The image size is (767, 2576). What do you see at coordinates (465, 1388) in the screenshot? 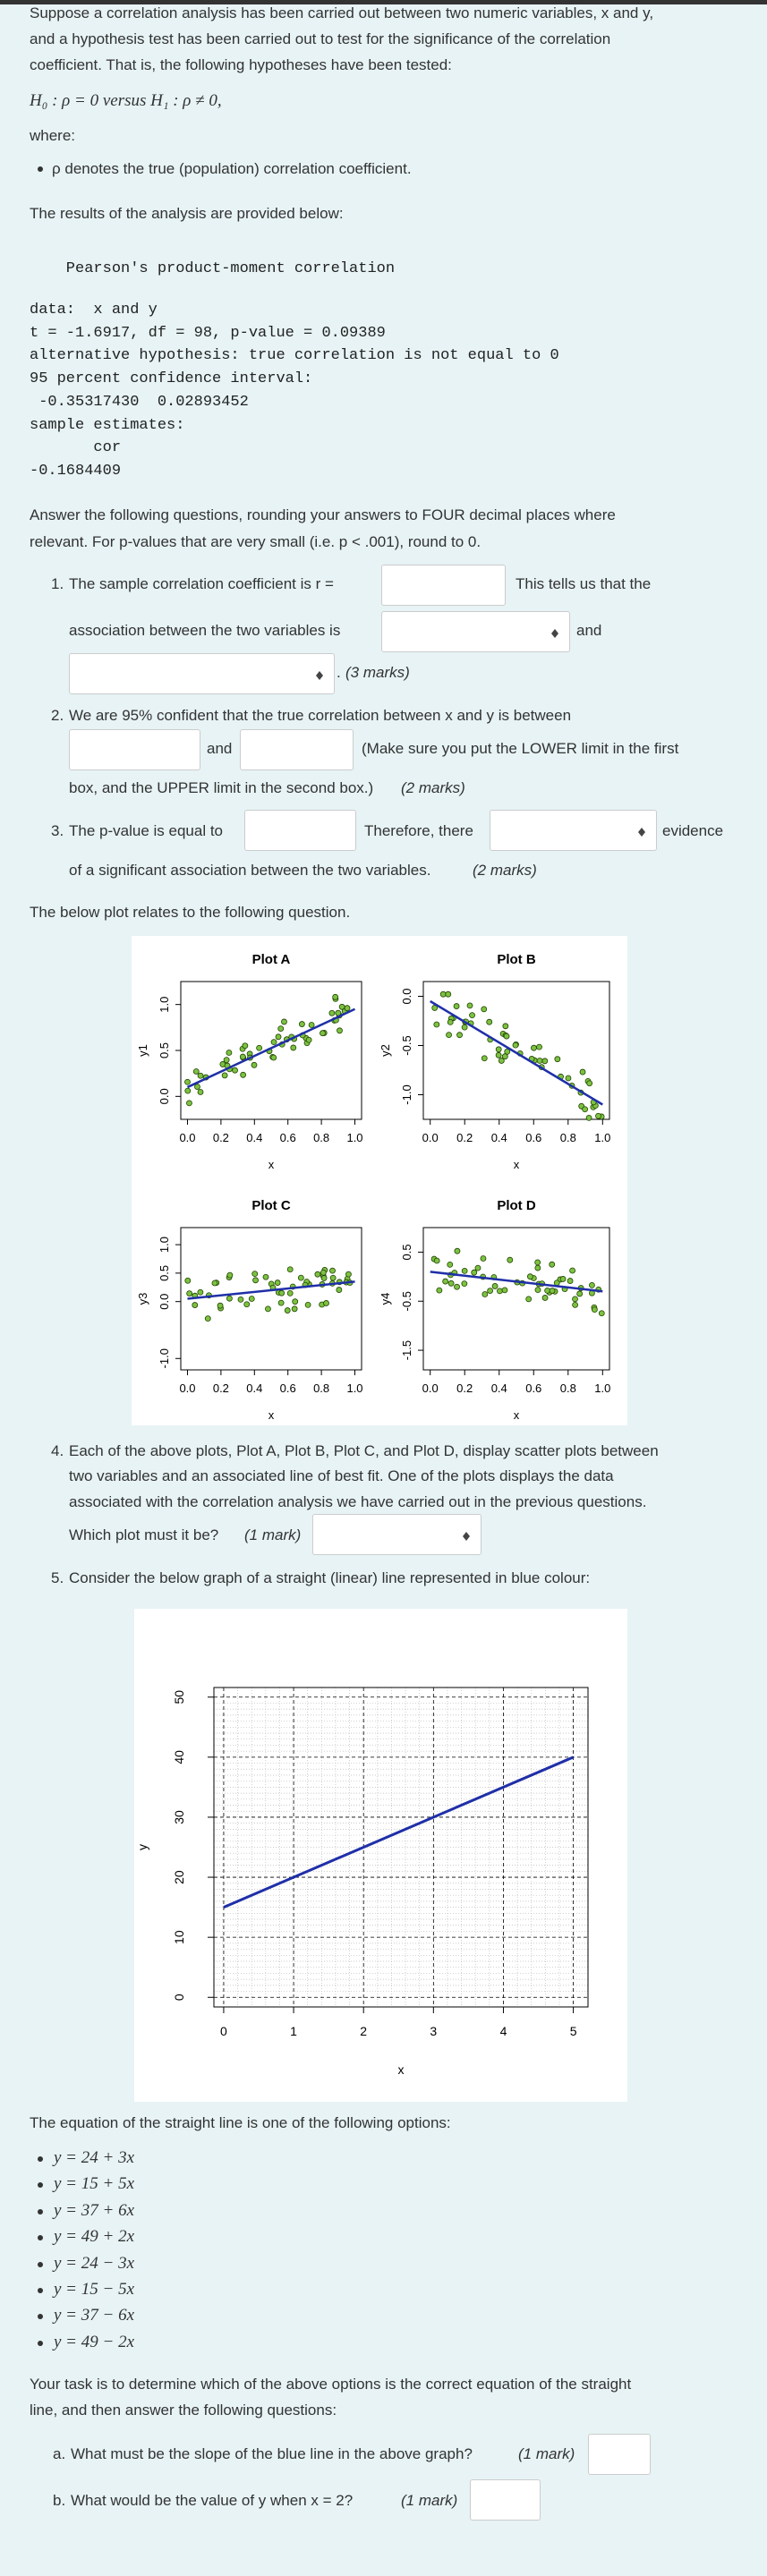
I see `x-tick-label: 0.2` at bounding box center [465, 1388].